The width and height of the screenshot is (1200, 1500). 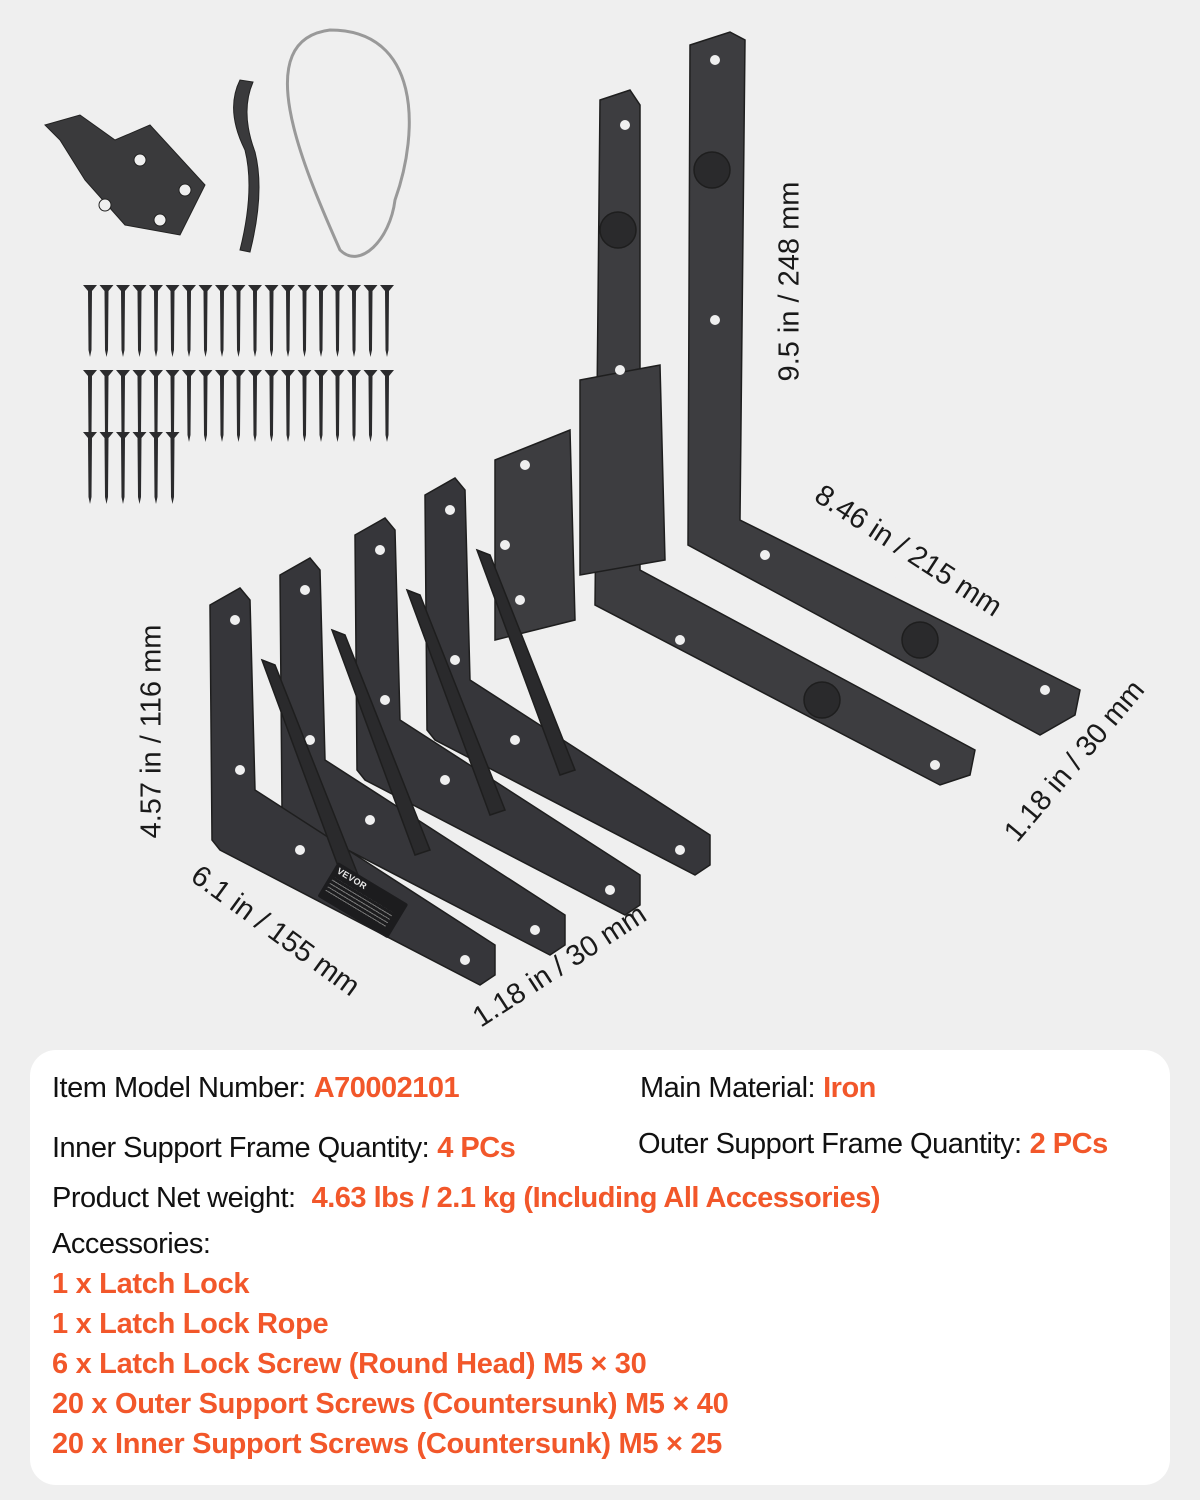 I want to click on material-row: Main Material: Iron, so click(x=758, y=1088).